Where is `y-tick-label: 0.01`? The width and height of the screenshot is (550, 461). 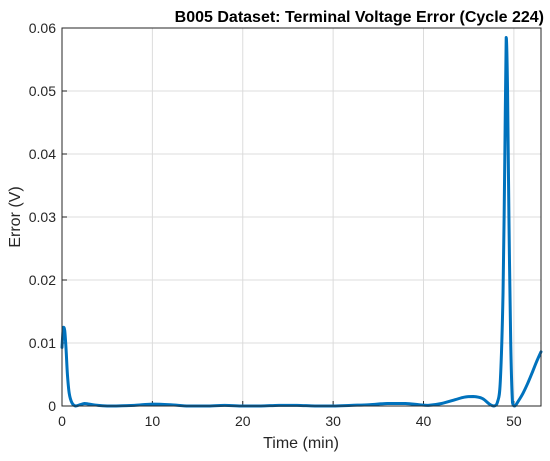 y-tick-label: 0.01 is located at coordinates (42, 343).